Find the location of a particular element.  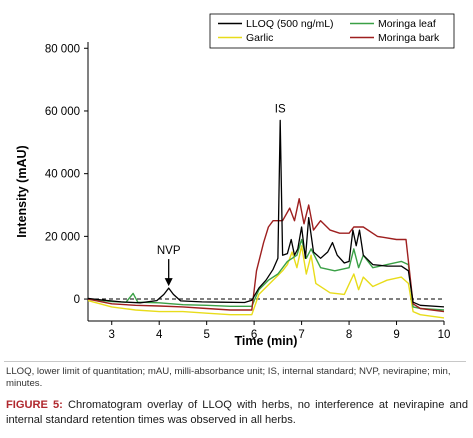

y-tick-label: 20 000 is located at coordinates (62, 237).